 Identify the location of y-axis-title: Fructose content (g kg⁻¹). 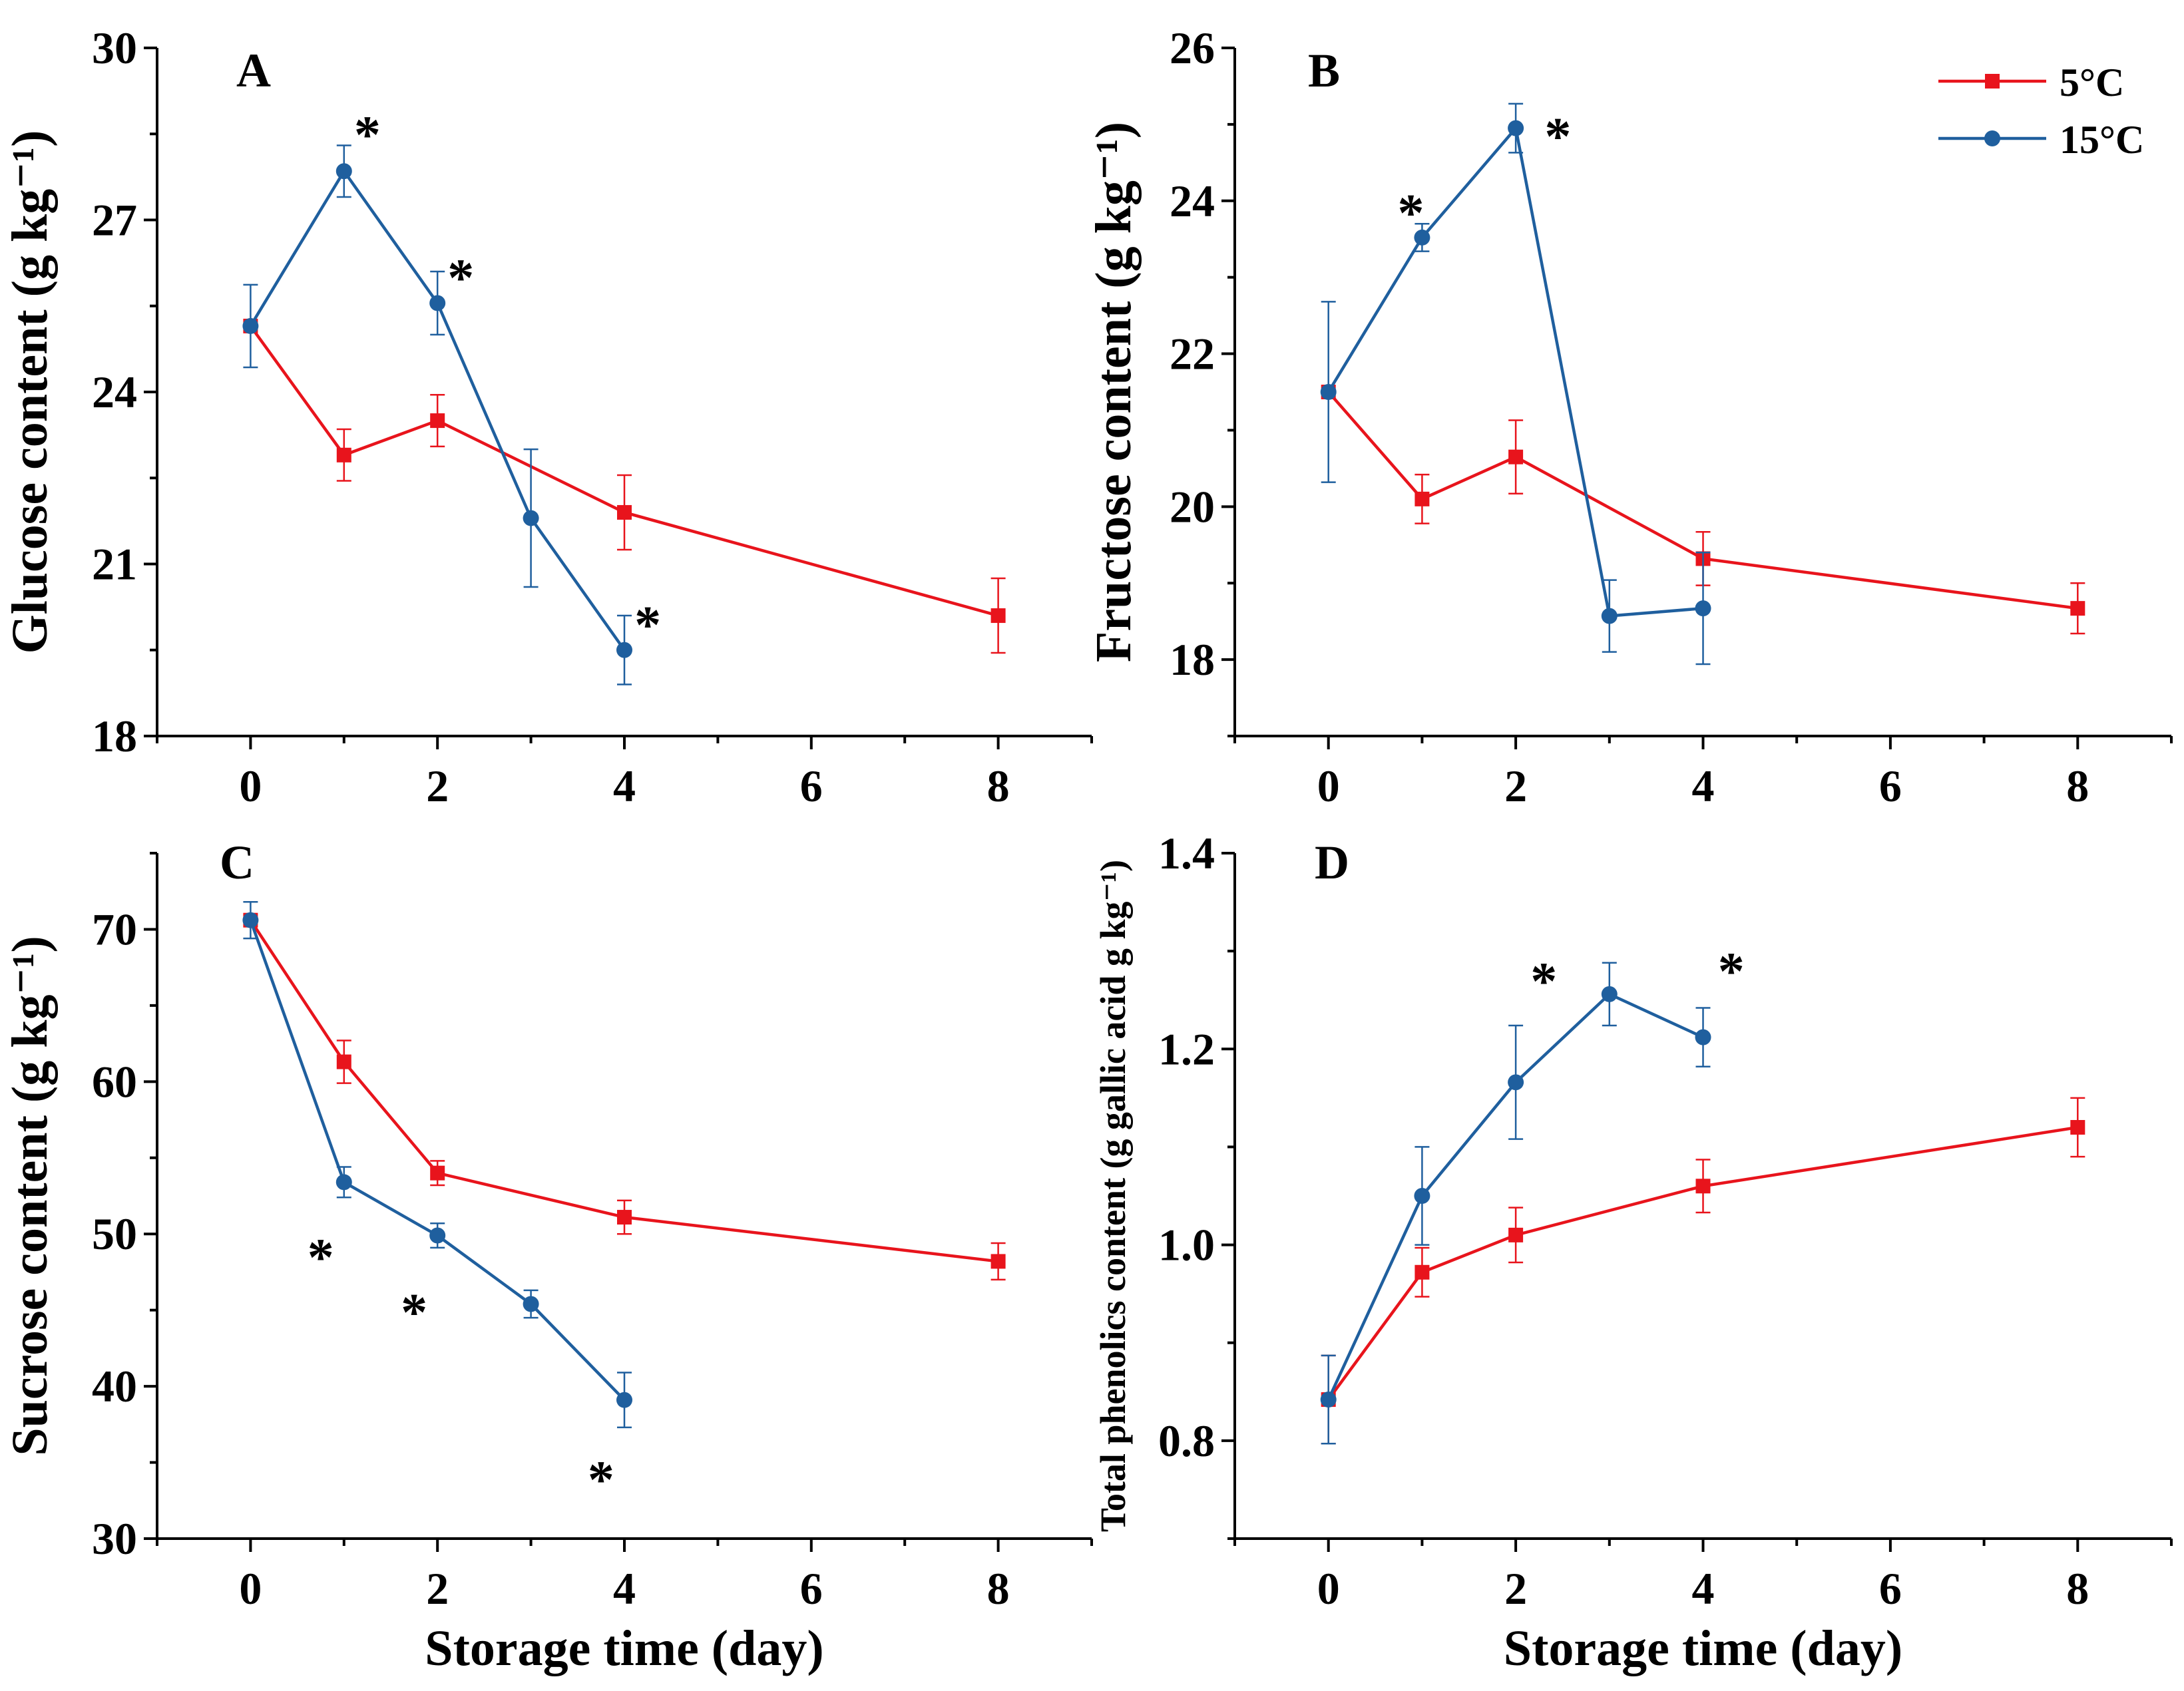
(1114, 392).